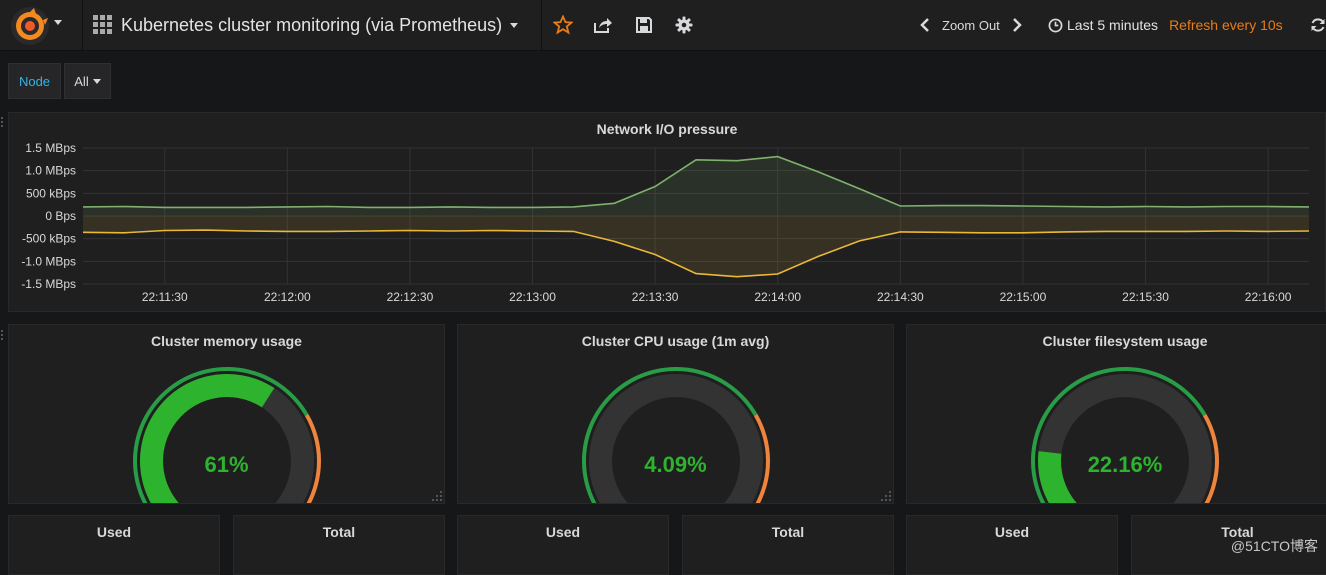 The image size is (1326, 575). What do you see at coordinates (114, 545) in the screenshot?
I see `panel-memory-used: Used` at bounding box center [114, 545].